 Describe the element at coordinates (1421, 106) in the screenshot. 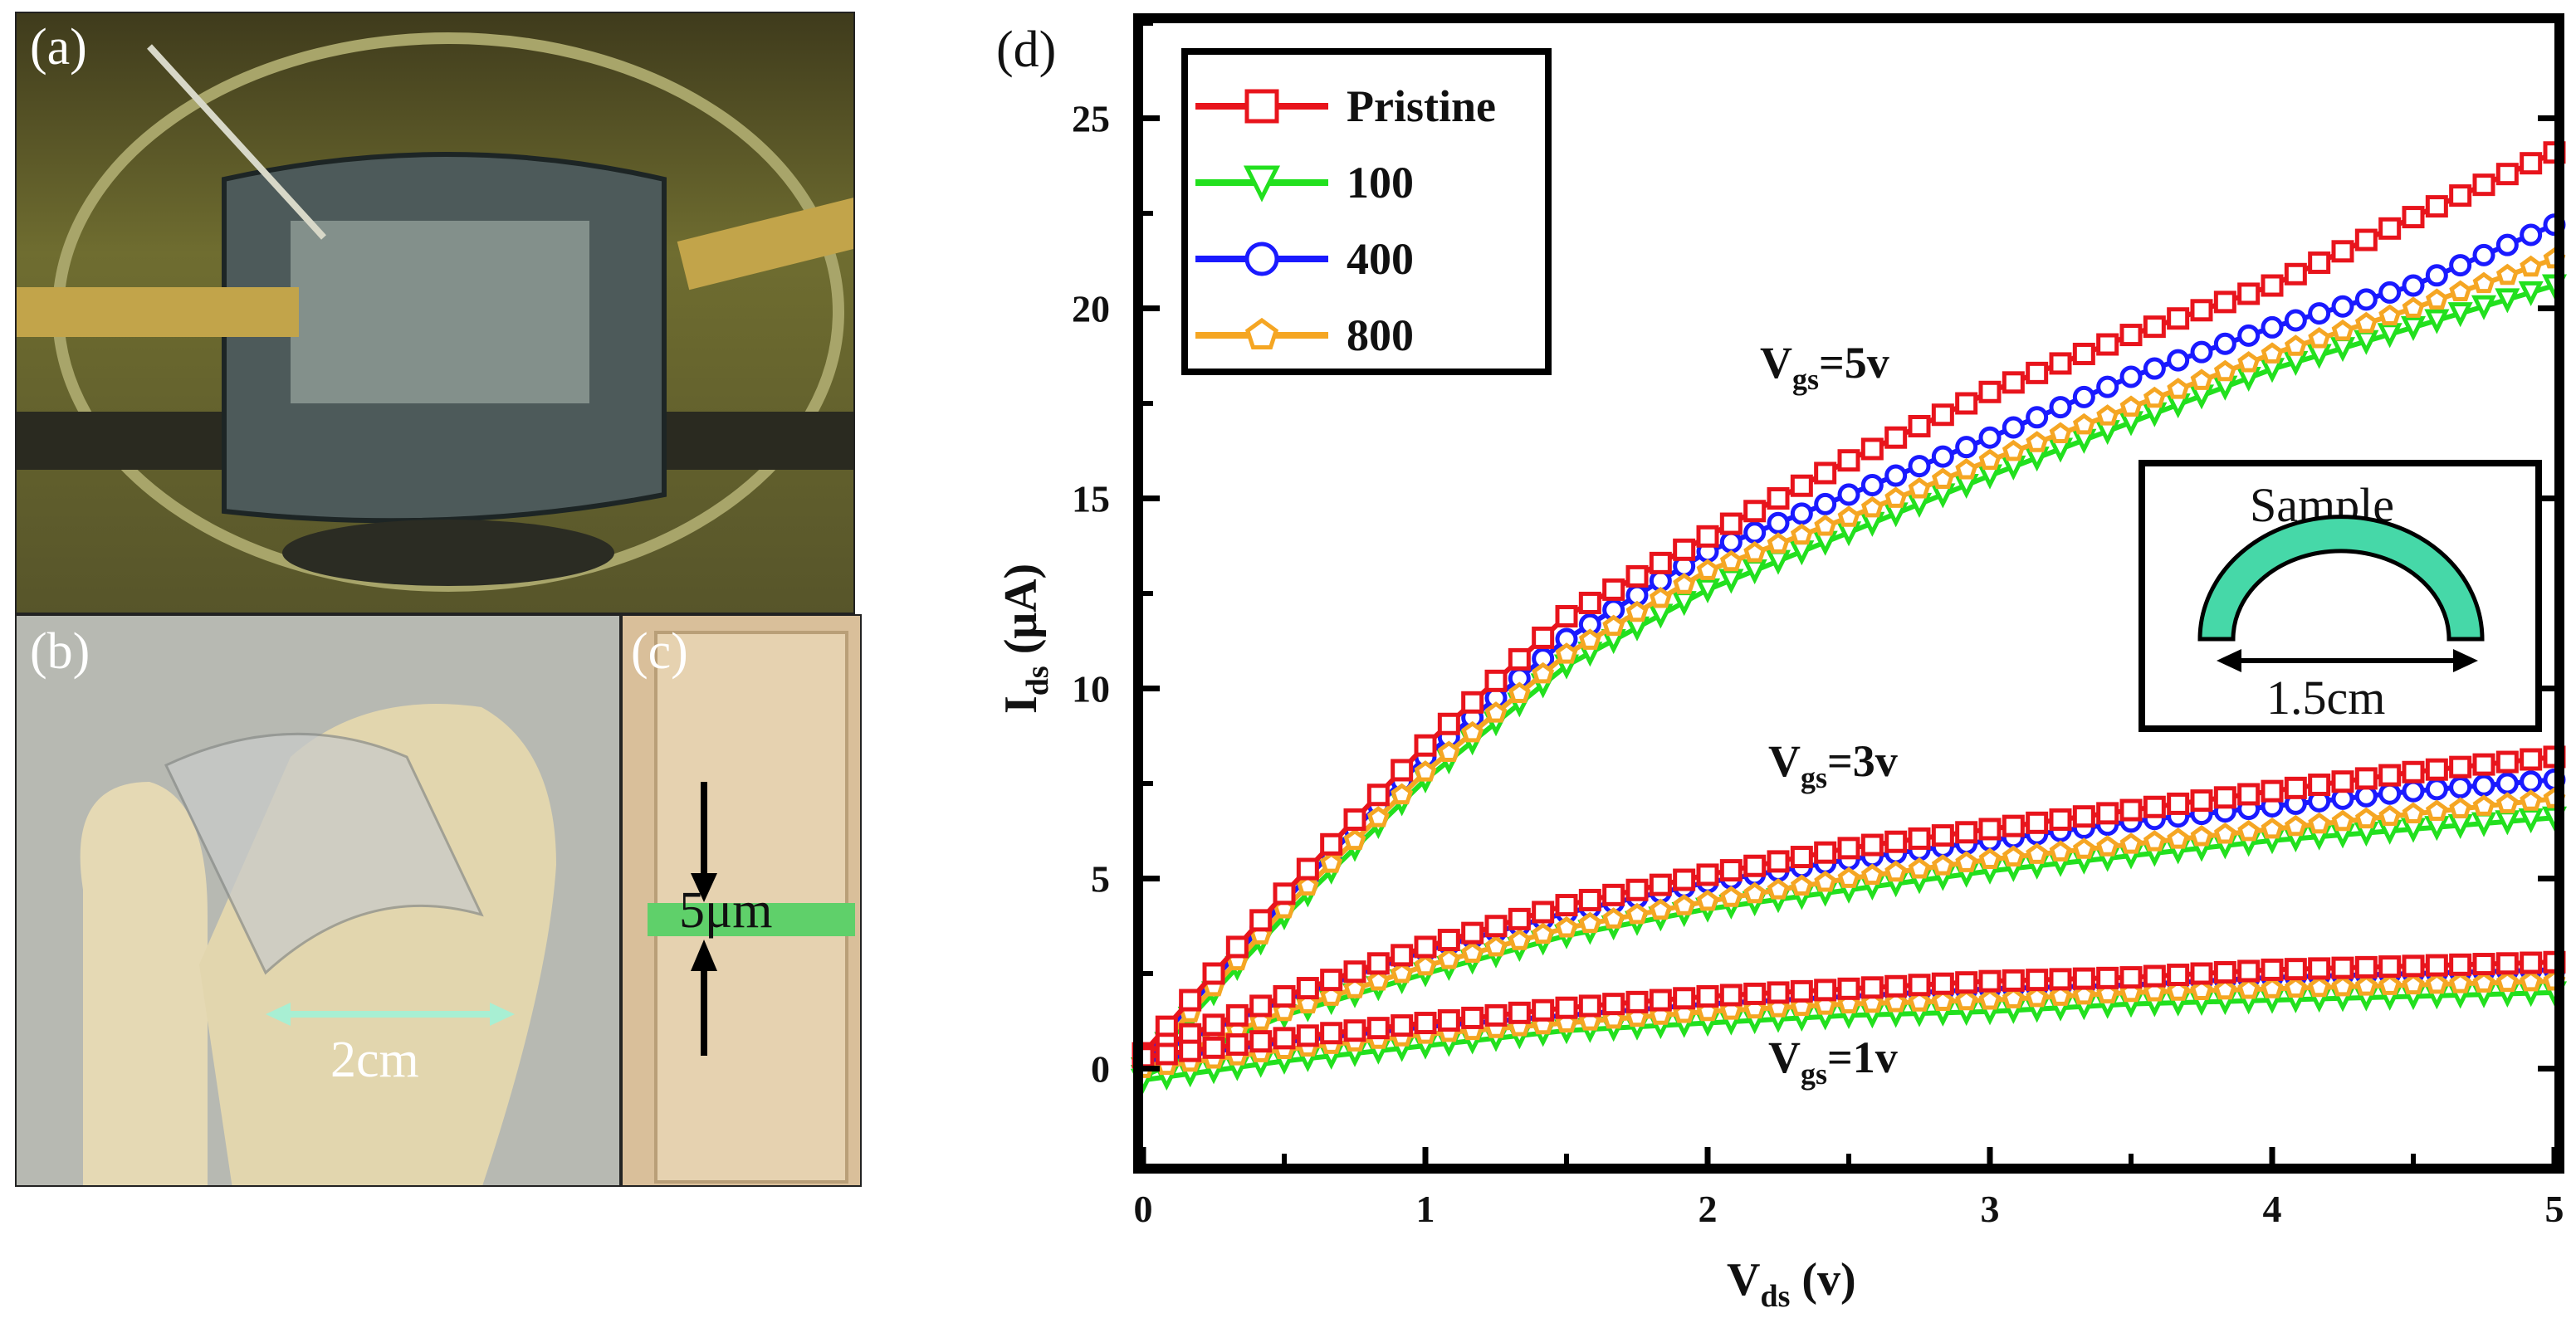

I see `legend-label-pristine: Pristine` at that location.